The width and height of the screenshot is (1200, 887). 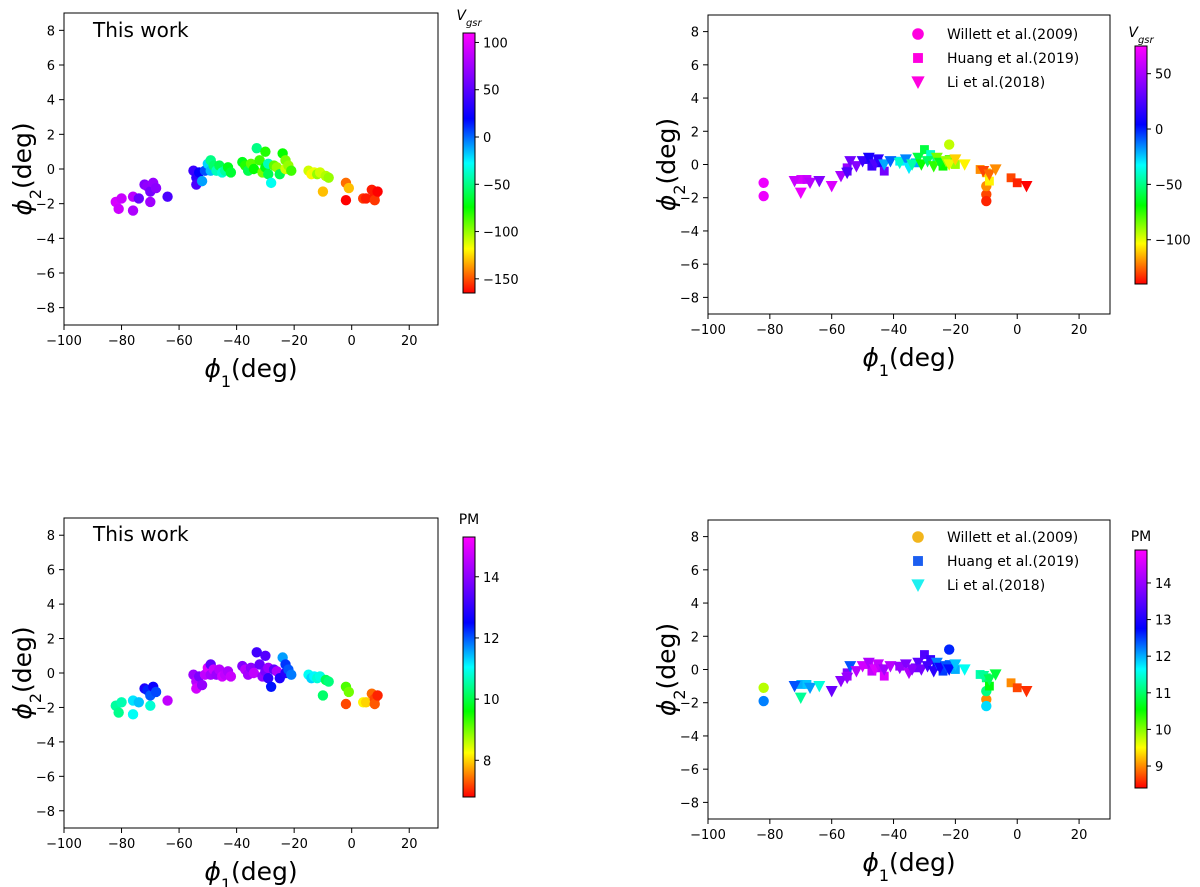 What do you see at coordinates (918, 34) in the screenshot?
I see `legend-marker` at bounding box center [918, 34].